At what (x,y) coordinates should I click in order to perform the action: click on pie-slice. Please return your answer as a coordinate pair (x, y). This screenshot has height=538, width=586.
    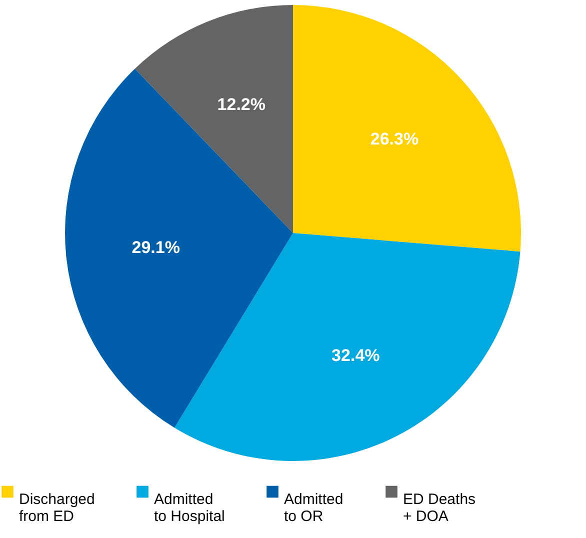
    Looking at the image, I should click on (213, 119).